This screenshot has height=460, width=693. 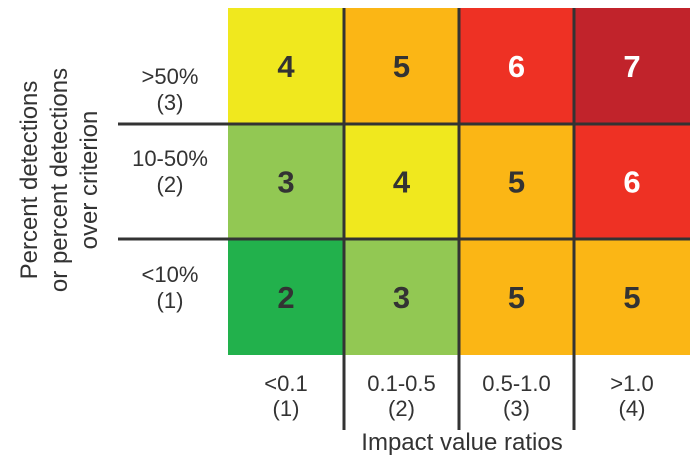 I want to click on y-tick-score-label: (2), so click(x=170, y=184).